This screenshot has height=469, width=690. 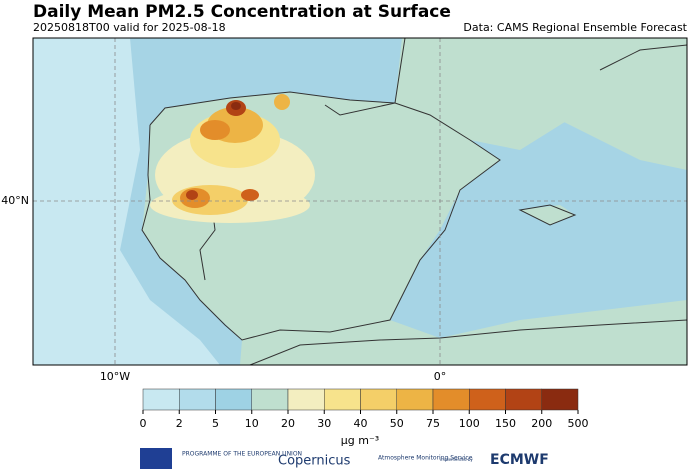 What do you see at coordinates (433, 423) in the screenshot?
I see `colorbar-tick-label: 75` at bounding box center [433, 423].